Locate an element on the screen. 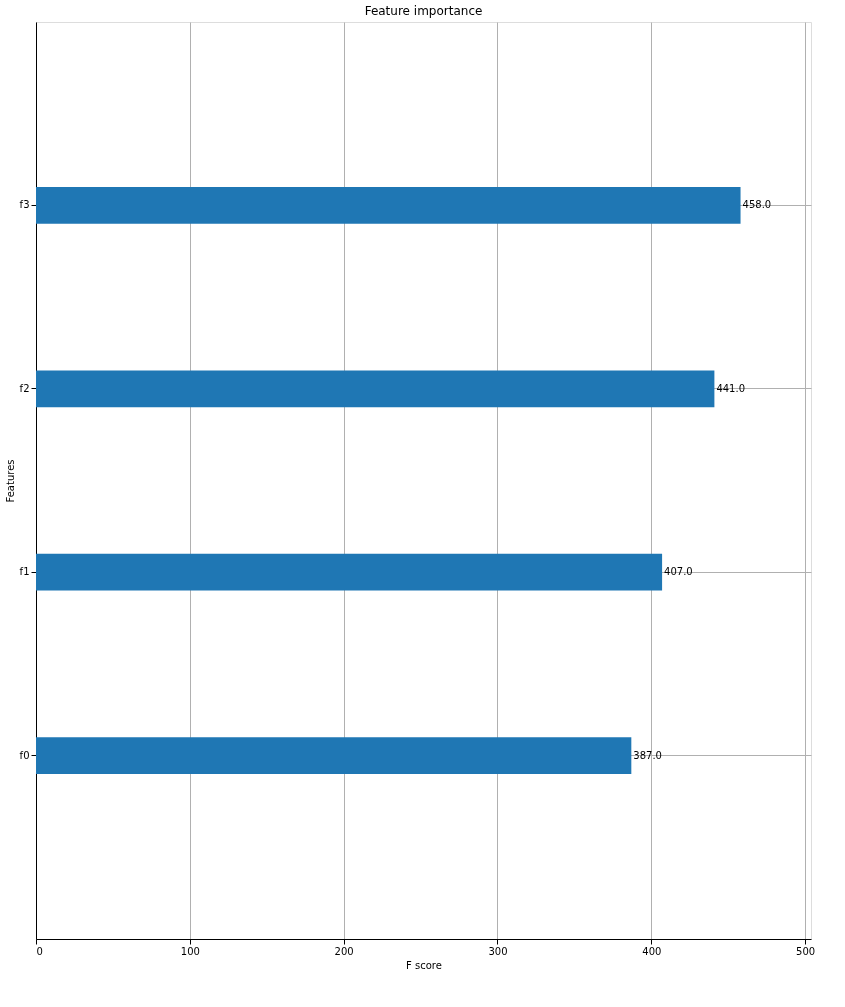 This screenshot has width=845, height=1007. y-tick-label: f1 is located at coordinates (24, 572).